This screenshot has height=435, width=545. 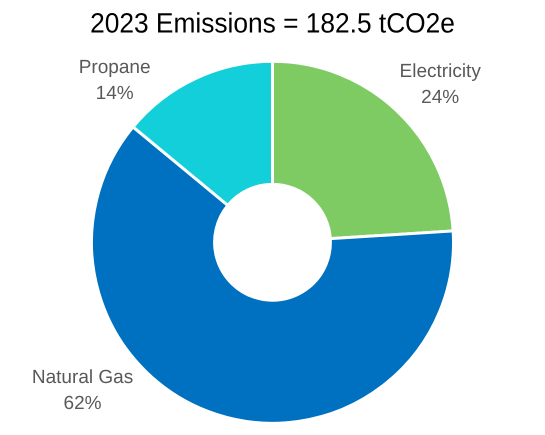 I want to click on slice-label: Electricity, so click(x=441, y=71).